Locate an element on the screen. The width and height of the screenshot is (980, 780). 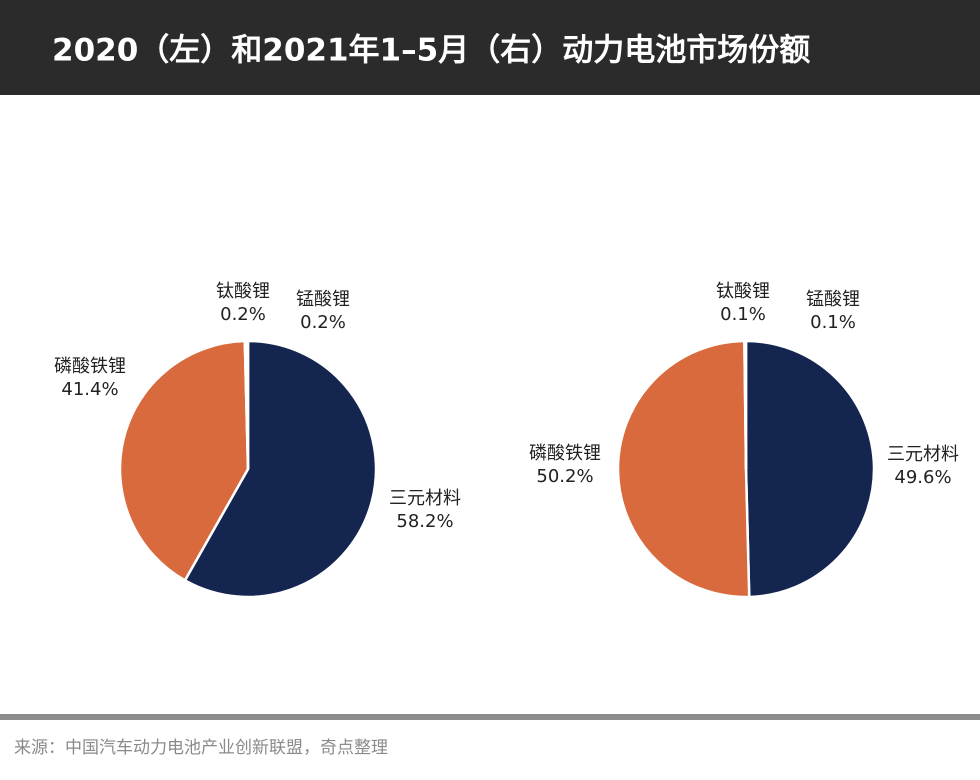
source-note: 来源：中国汽车动力电池产业创新联盟，奇点整理 is located at coordinates (201, 748).